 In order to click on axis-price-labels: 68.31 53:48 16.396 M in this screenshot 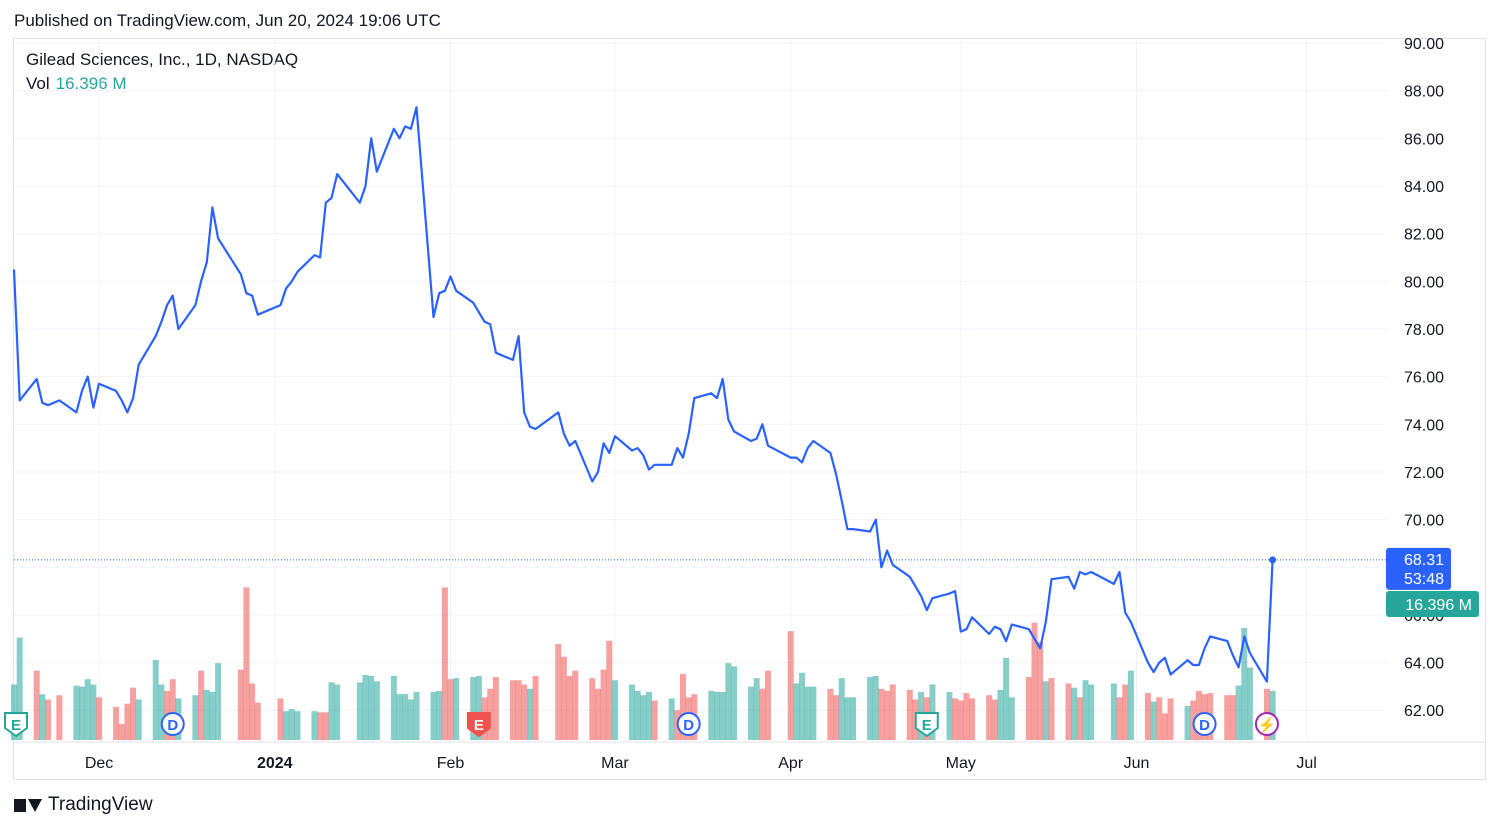, I will do `click(1432, 582)`.